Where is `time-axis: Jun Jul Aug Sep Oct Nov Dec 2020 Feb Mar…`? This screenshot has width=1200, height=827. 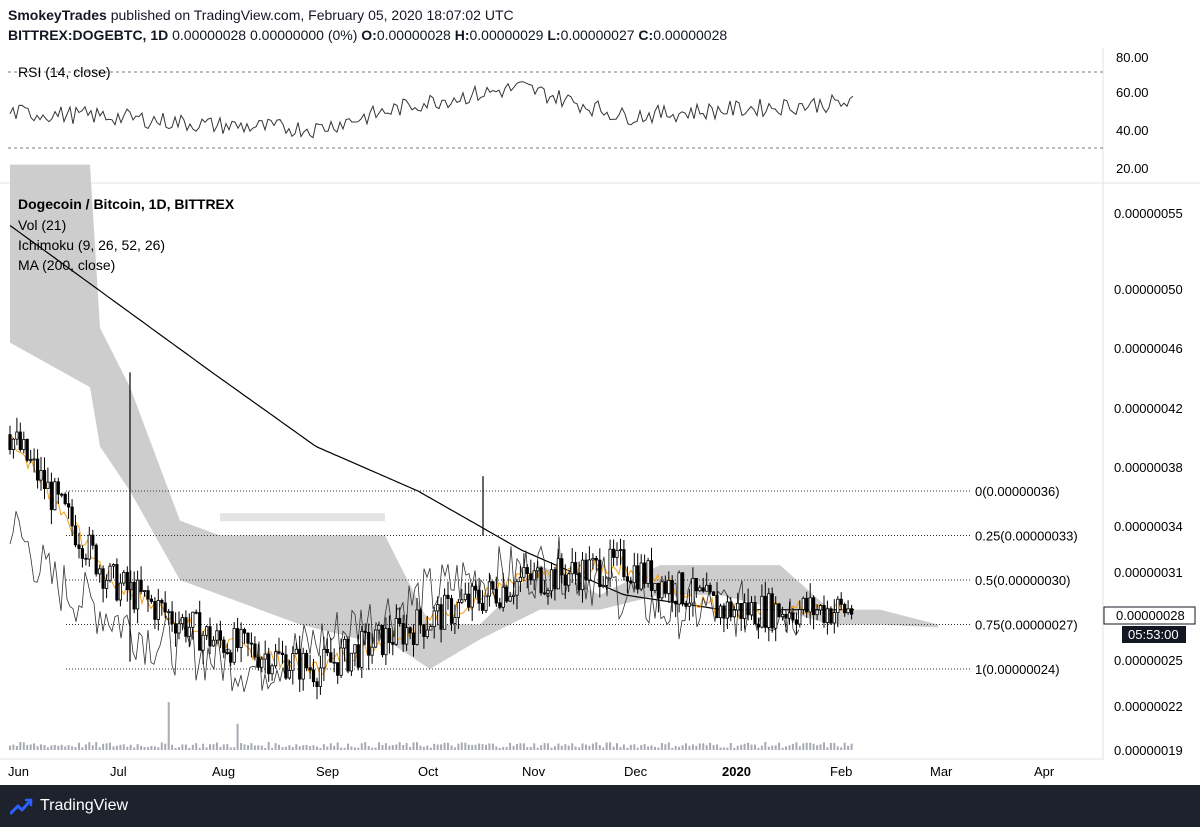
time-axis: Jun Jul Aug Sep Oct Nov Dec 2020 Feb Mar… is located at coordinates (531, 771).